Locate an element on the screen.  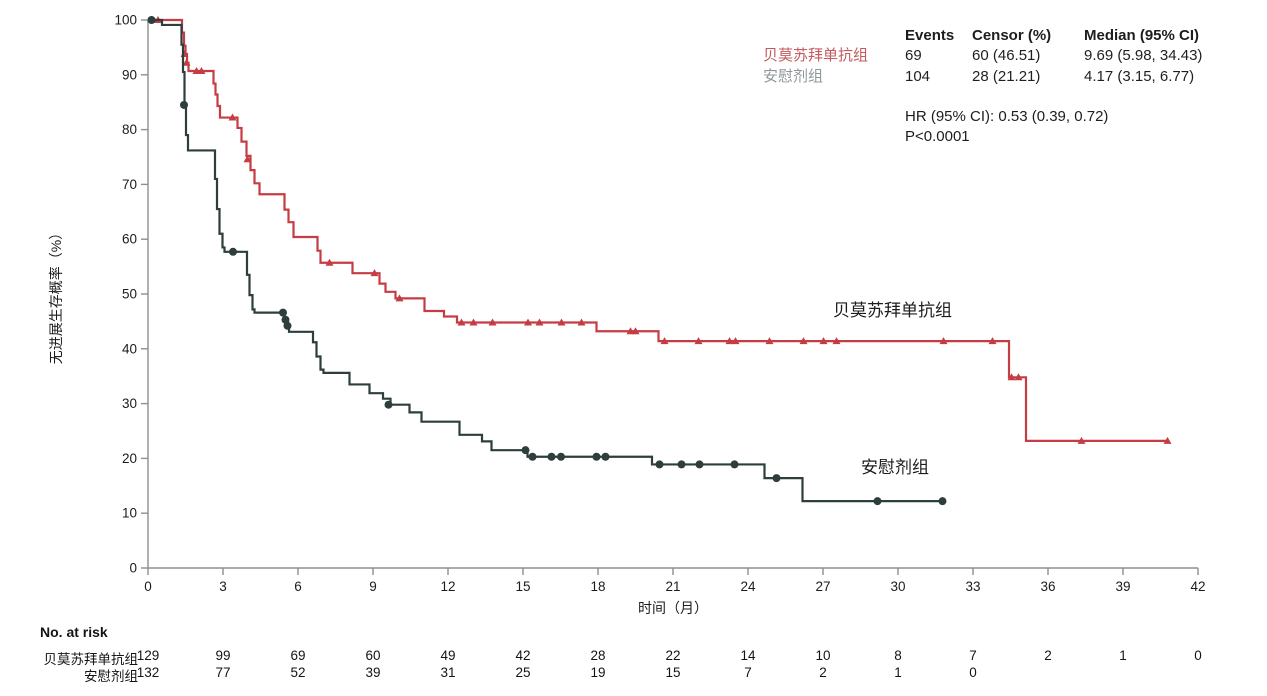
risk-row-label: 贝莫苏拜单抗组 is located at coordinates (91, 659).